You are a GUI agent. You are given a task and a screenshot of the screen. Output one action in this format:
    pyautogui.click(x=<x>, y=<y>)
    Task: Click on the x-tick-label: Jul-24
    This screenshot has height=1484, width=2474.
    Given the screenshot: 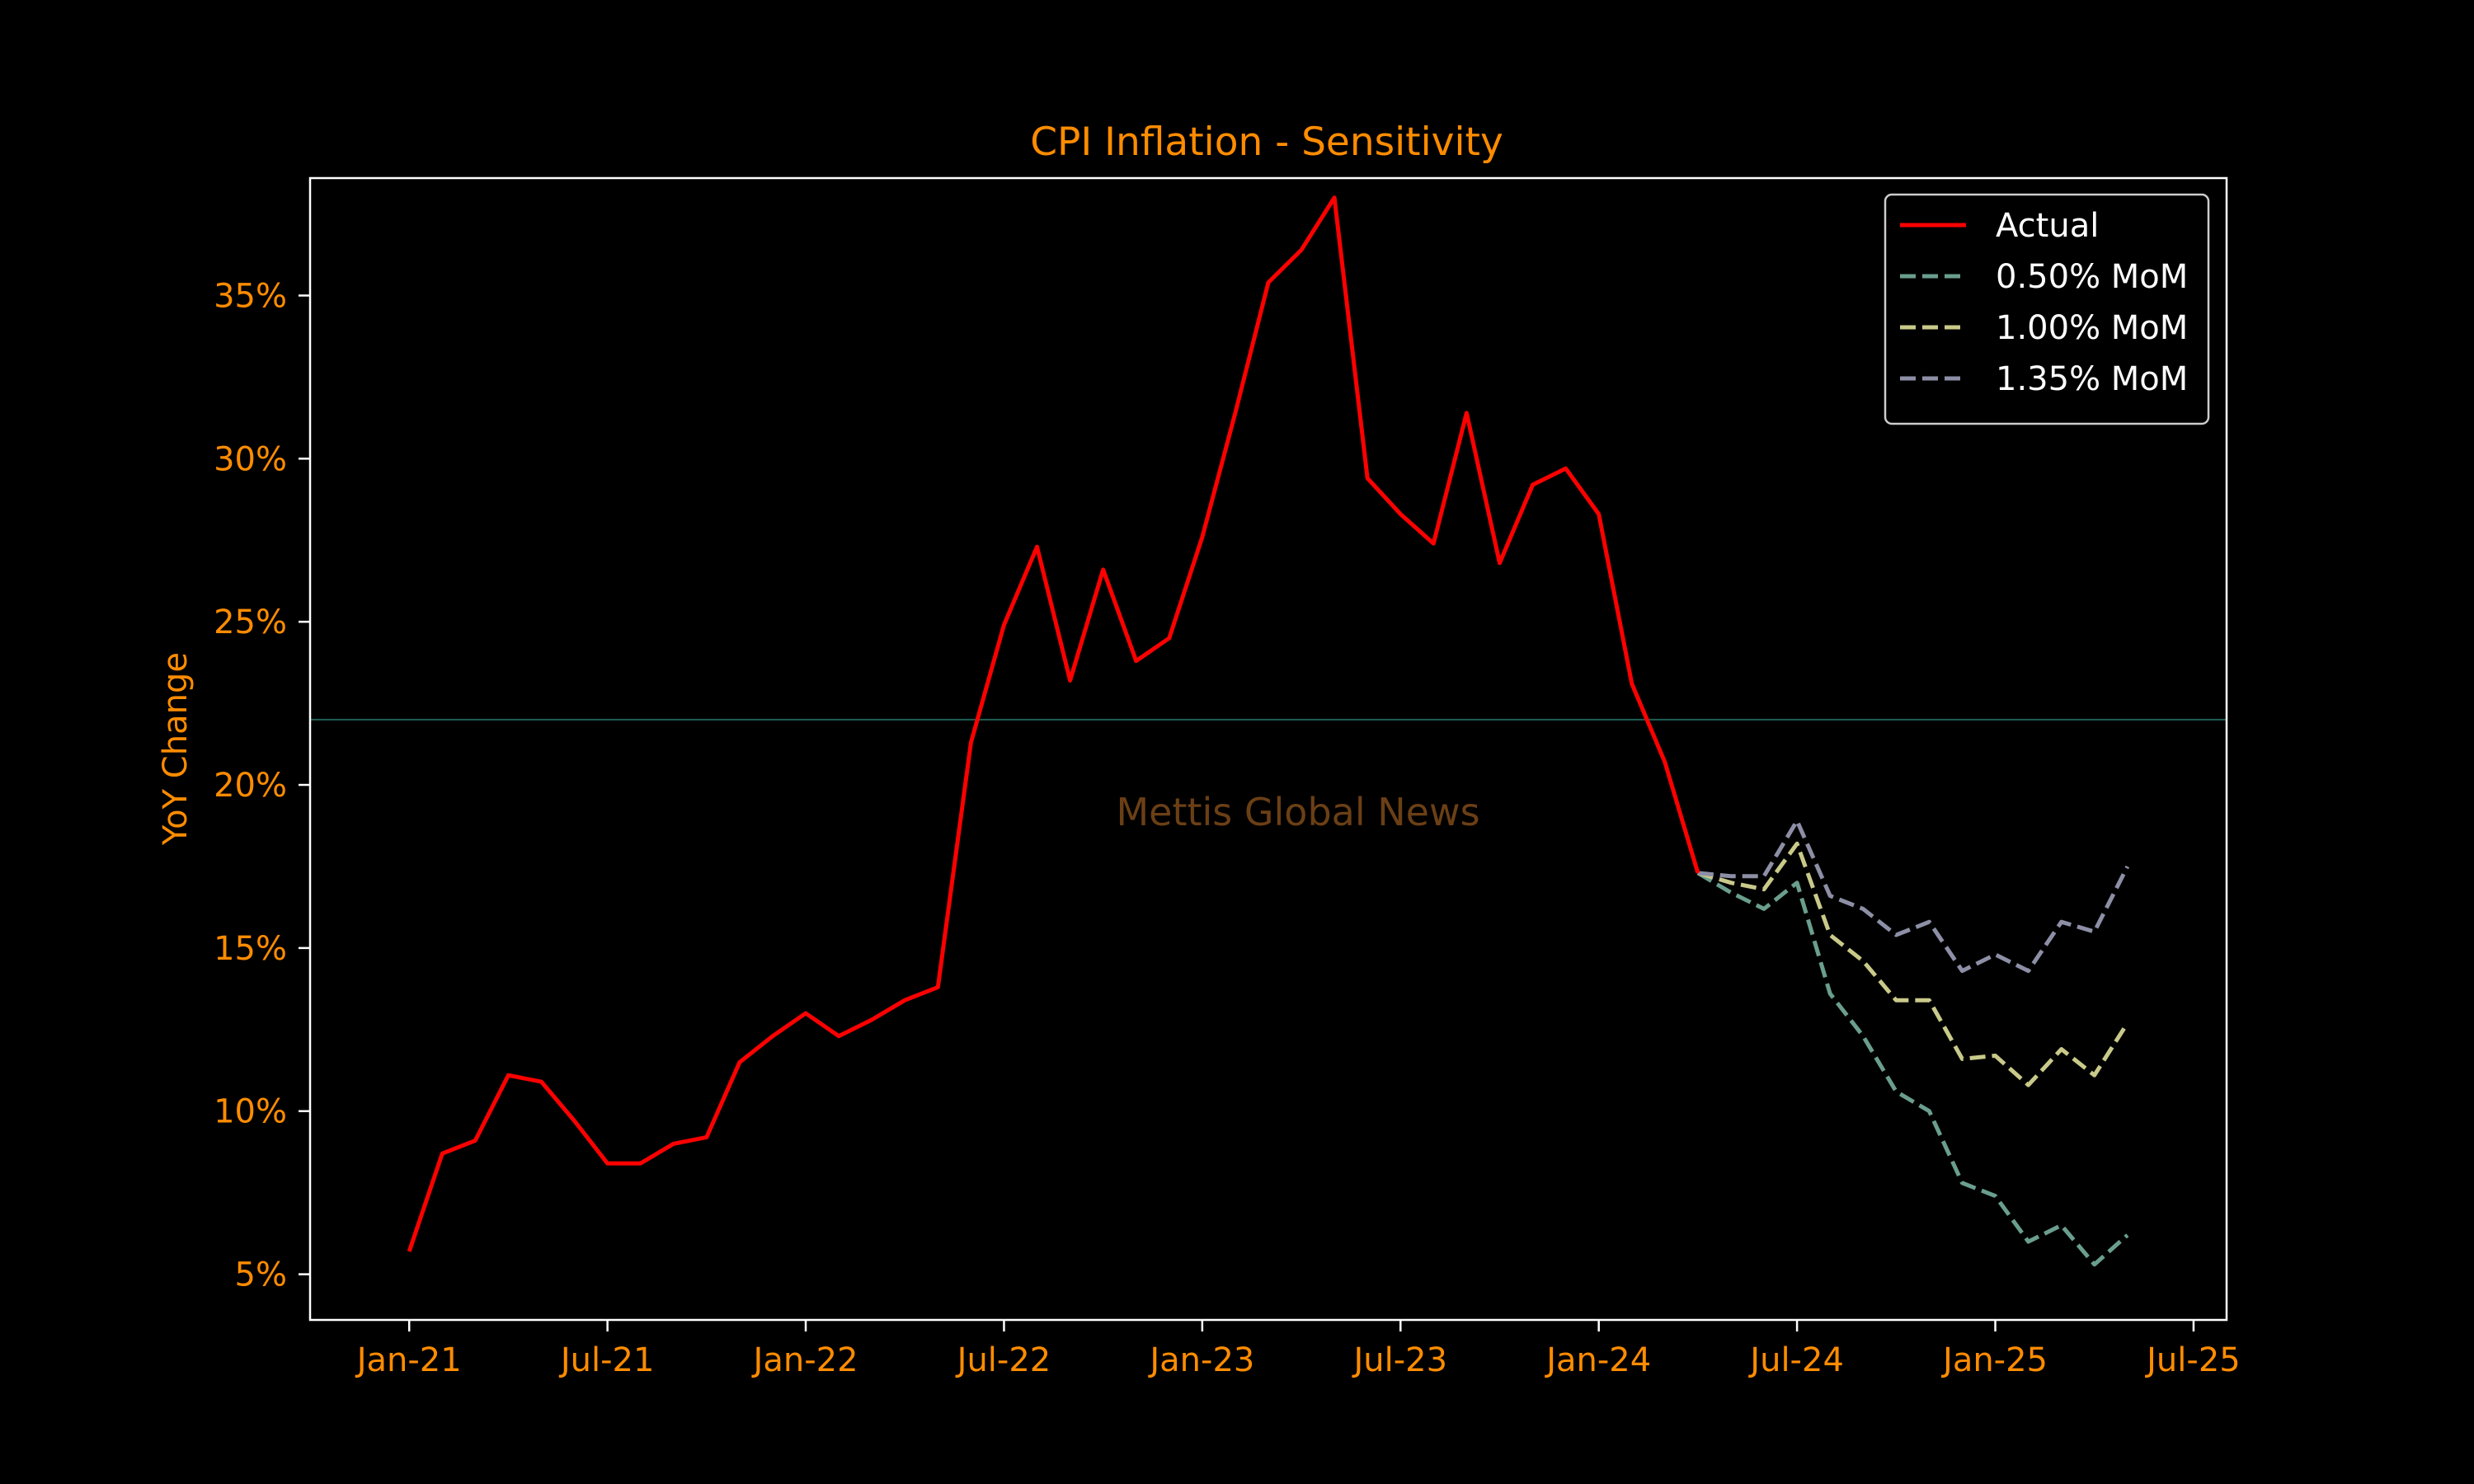 What is the action you would take?
    pyautogui.click(x=1795, y=1360)
    